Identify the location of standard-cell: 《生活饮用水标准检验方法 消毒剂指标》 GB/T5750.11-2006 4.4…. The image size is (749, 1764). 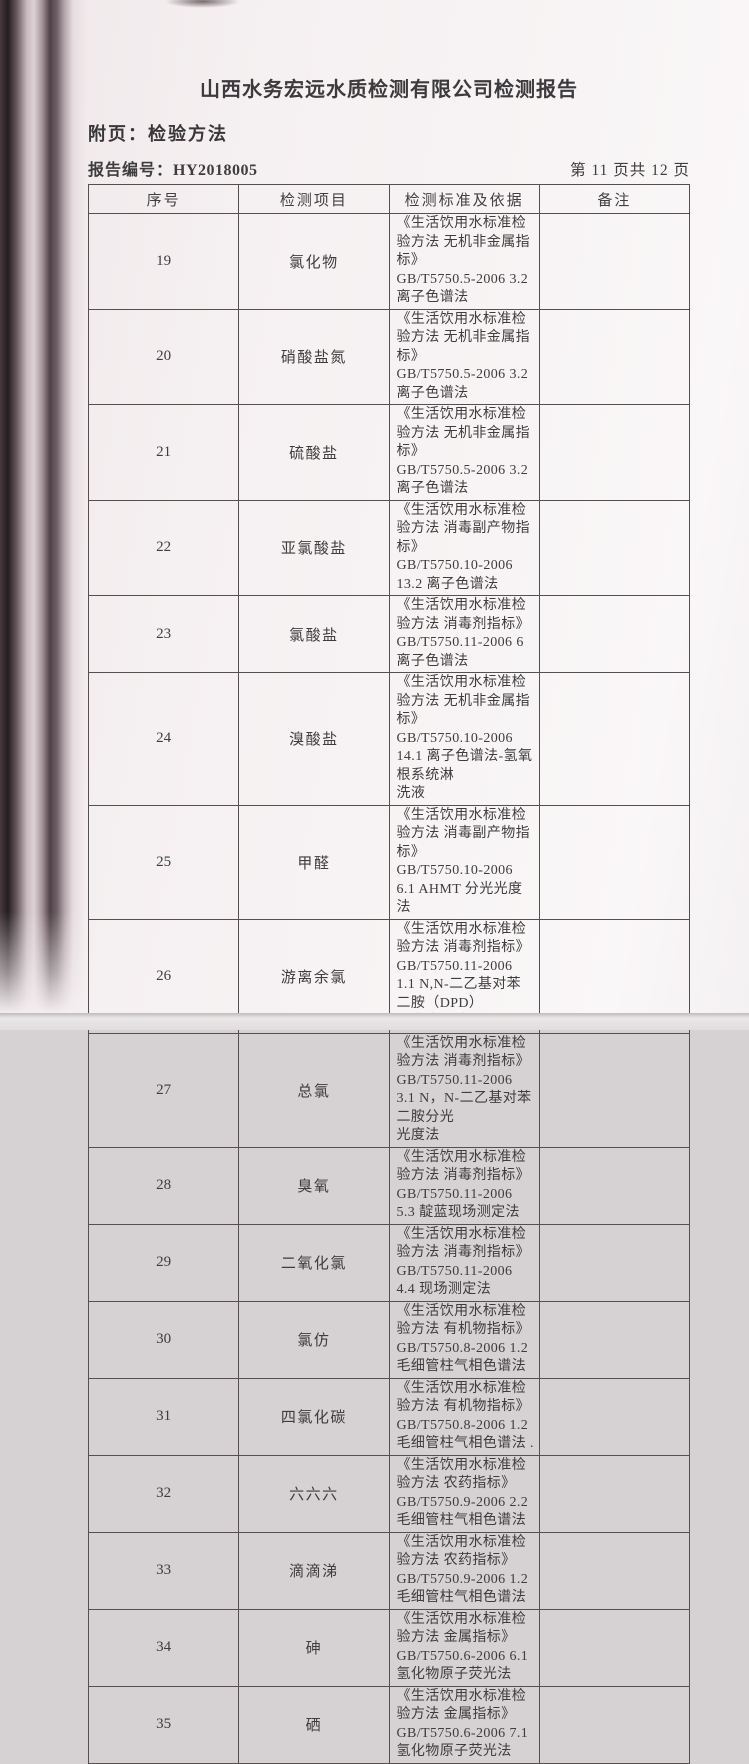
(464, 1262).